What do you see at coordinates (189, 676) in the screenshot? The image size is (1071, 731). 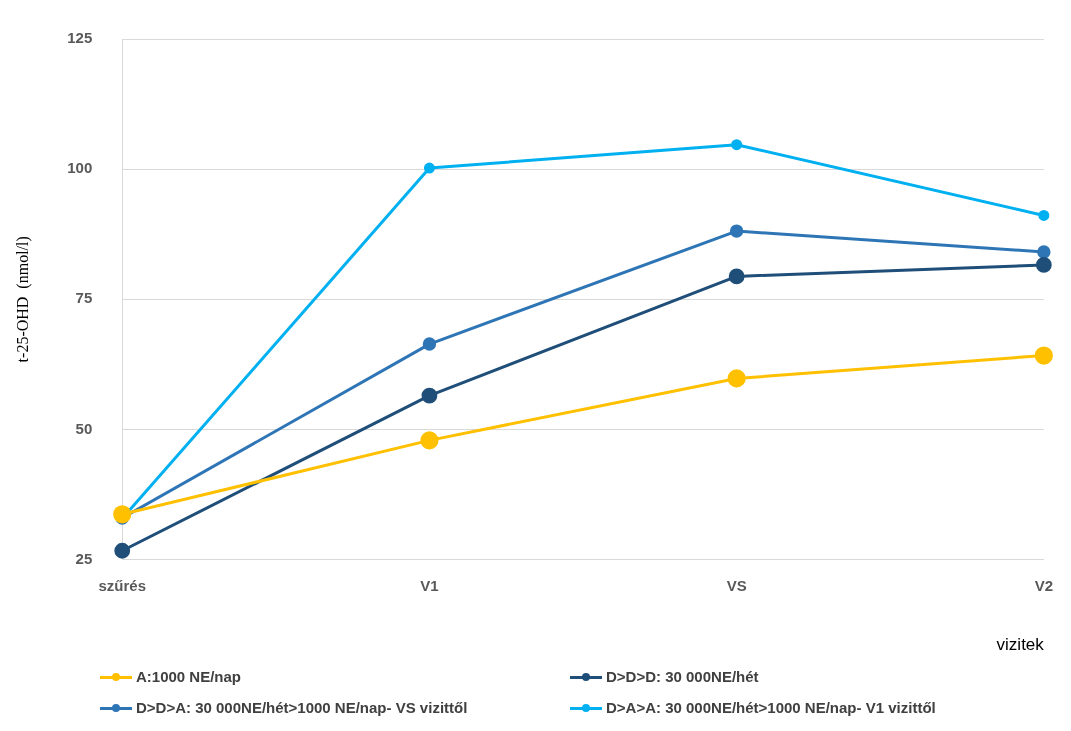 I see `legend-label: A:1000 NE/nap` at bounding box center [189, 676].